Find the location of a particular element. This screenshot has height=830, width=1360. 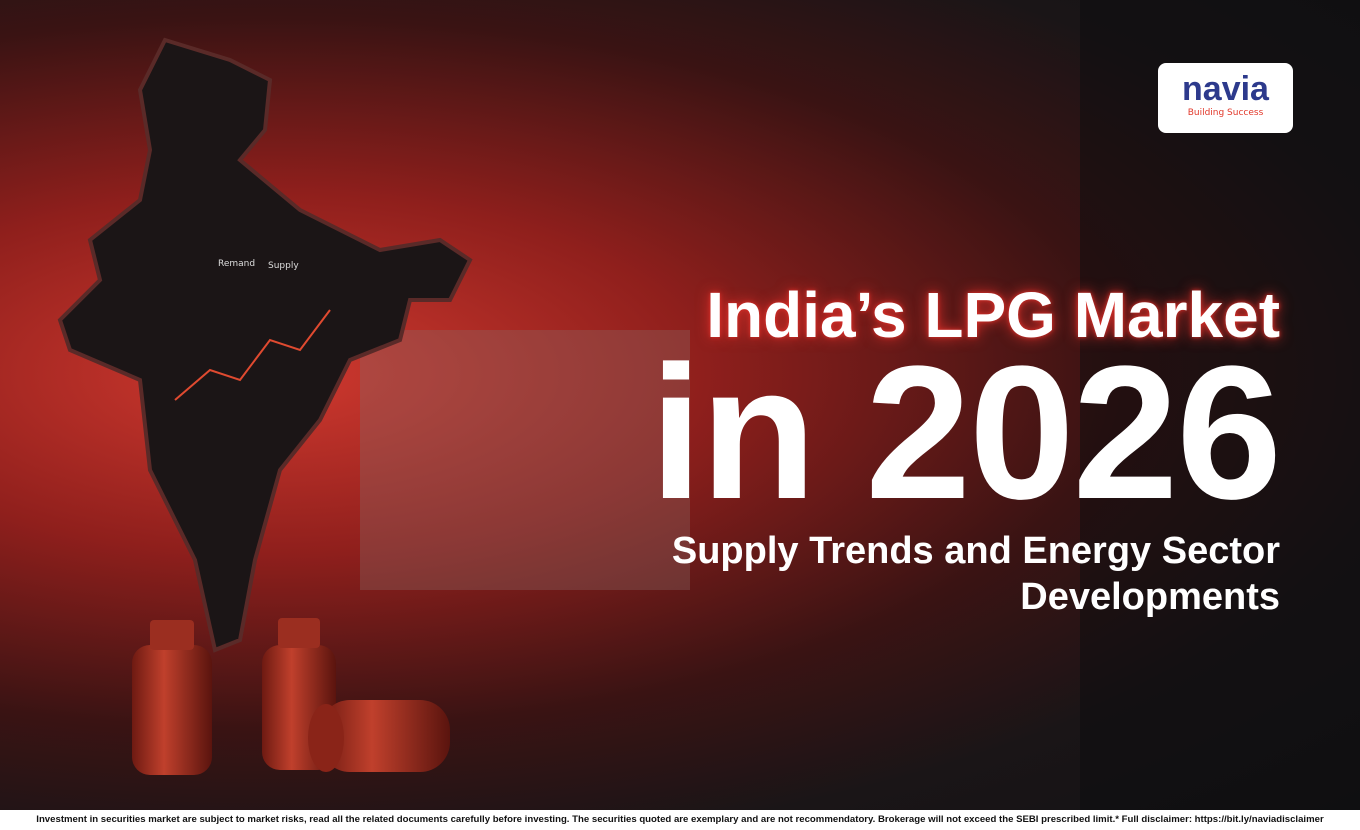

logo: navia Building Success is located at coordinates (1225, 98).